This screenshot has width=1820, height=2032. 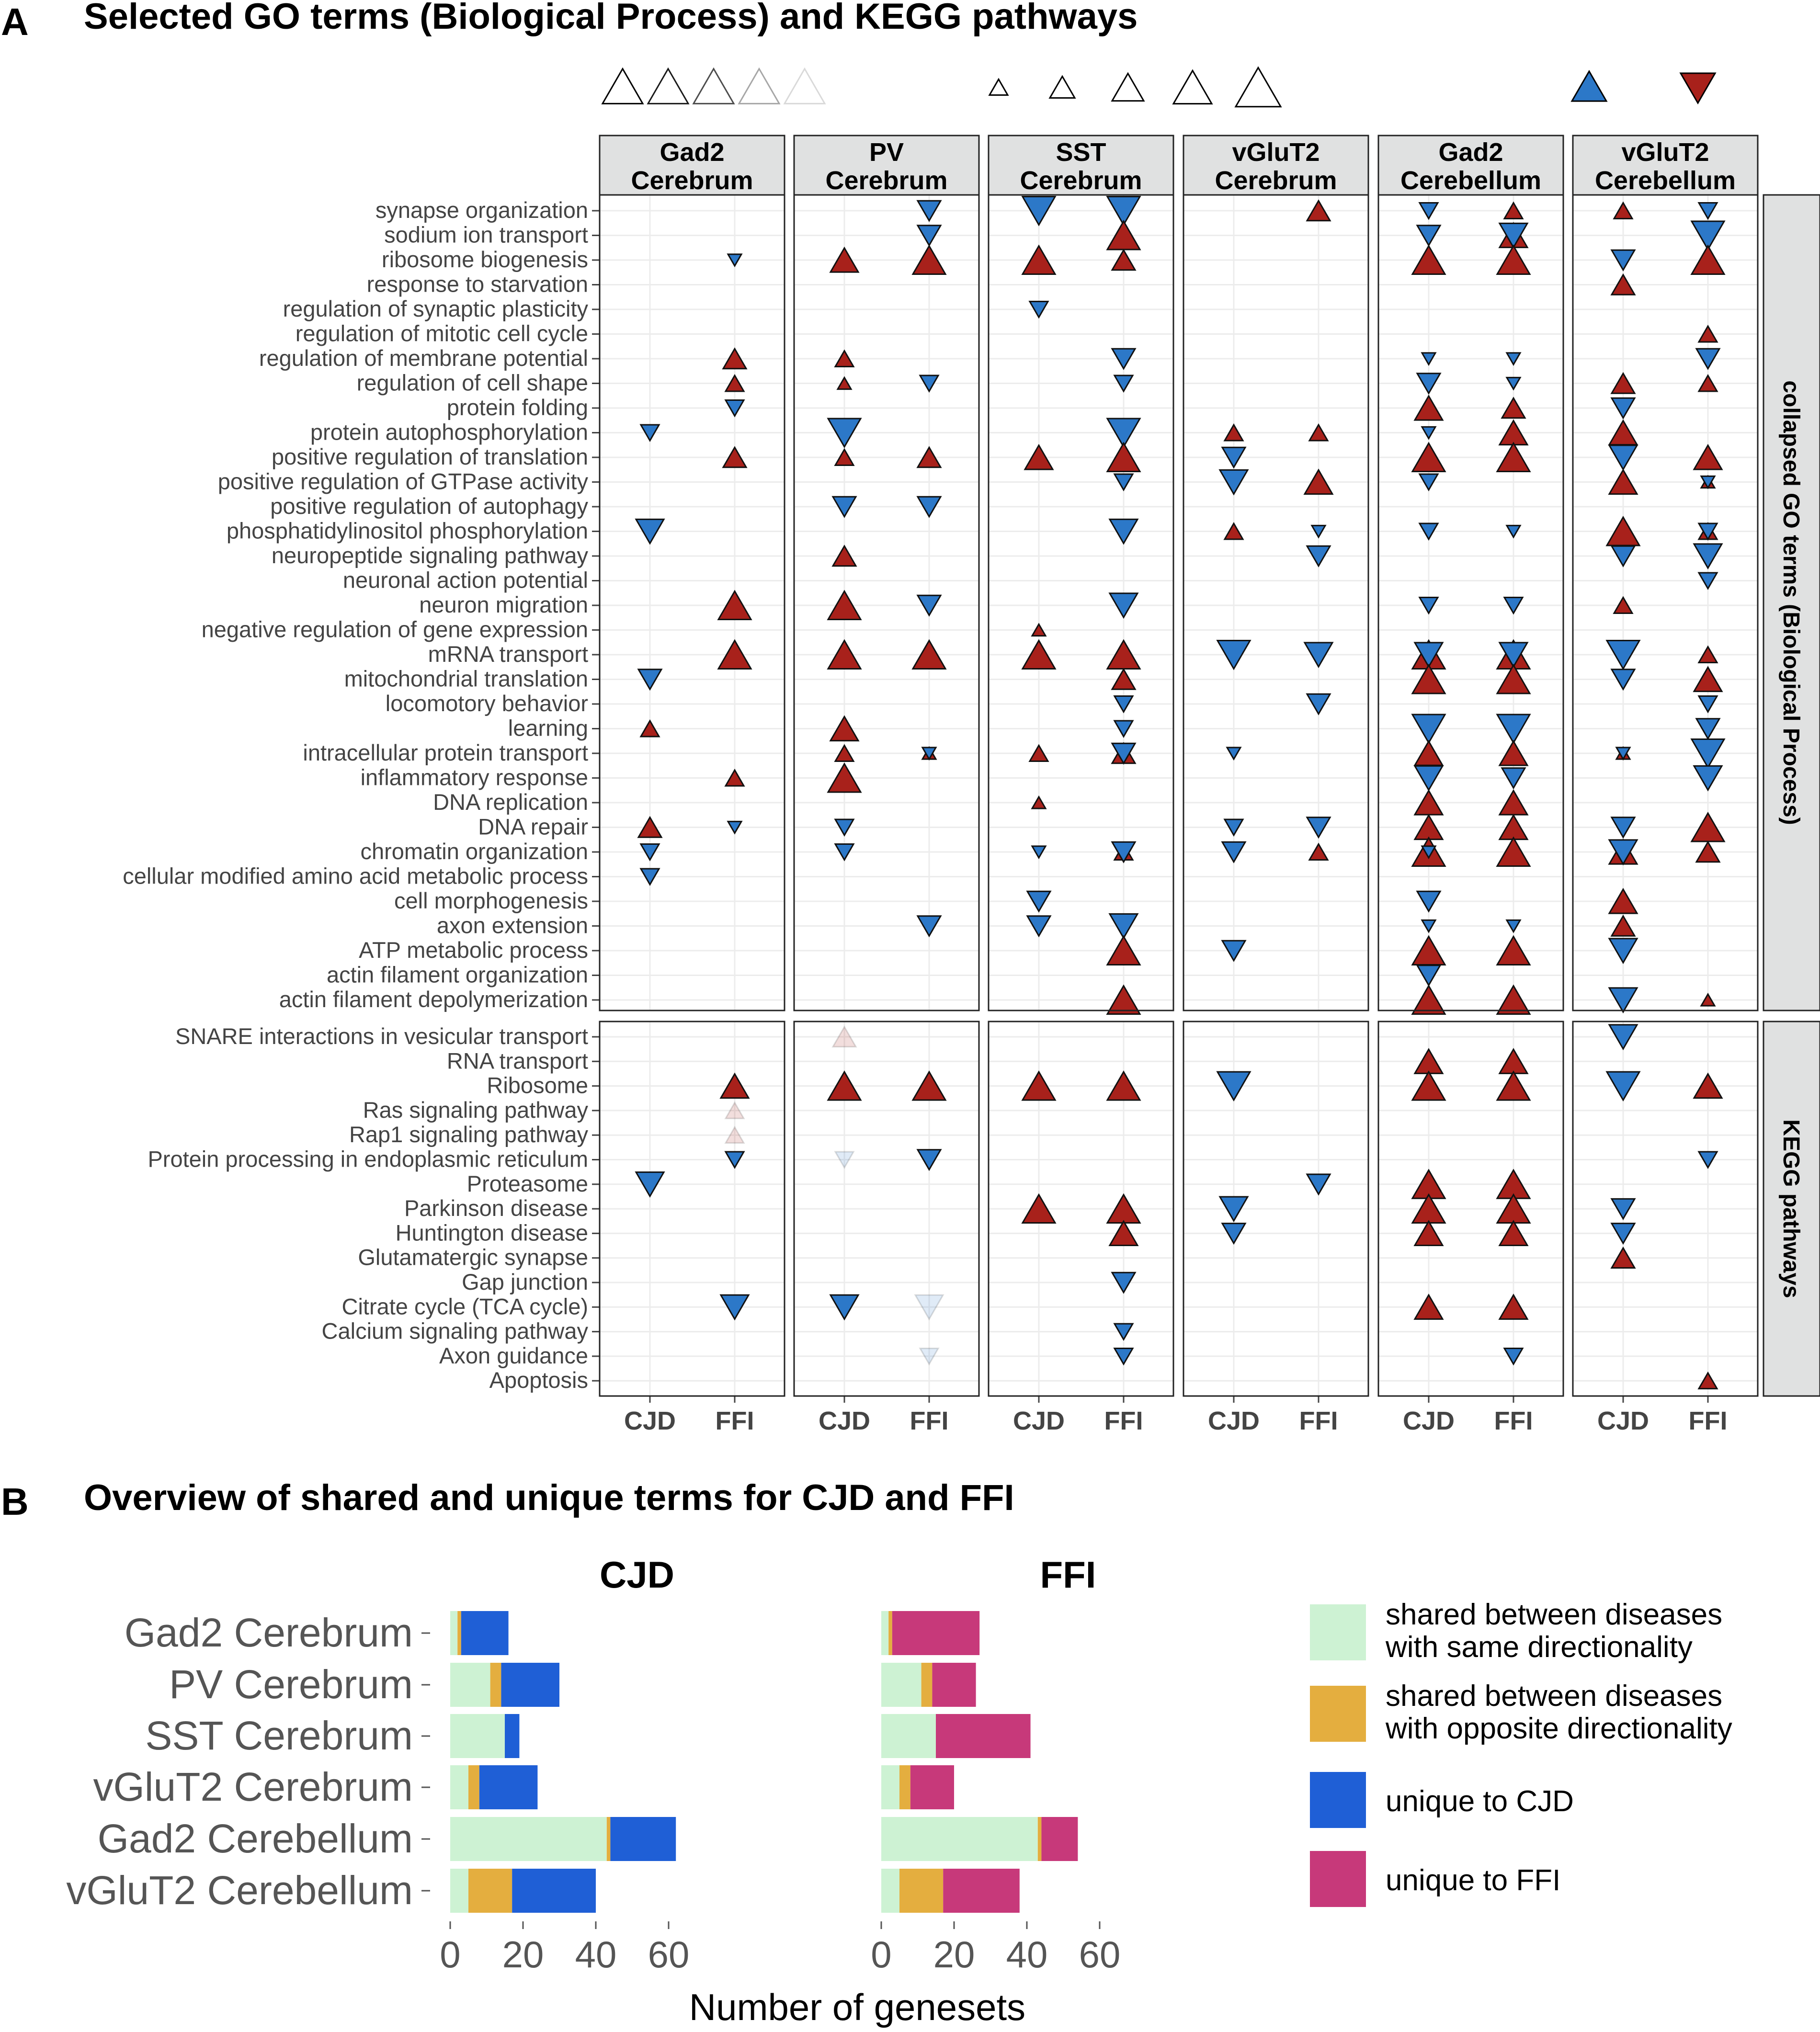 I want to click on y-tick-label: axon extension, so click(x=512, y=925).